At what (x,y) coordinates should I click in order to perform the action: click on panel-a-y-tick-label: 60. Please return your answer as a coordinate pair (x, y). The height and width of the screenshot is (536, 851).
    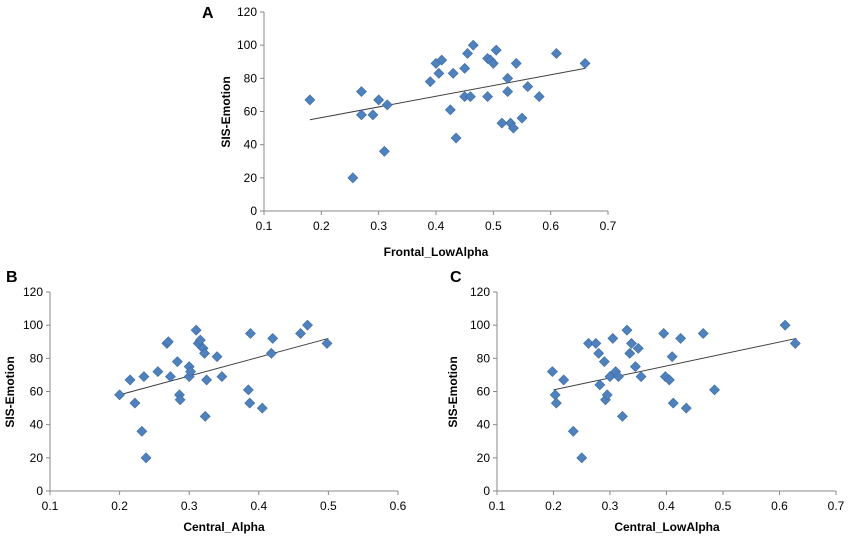
    Looking at the image, I should click on (251, 112).